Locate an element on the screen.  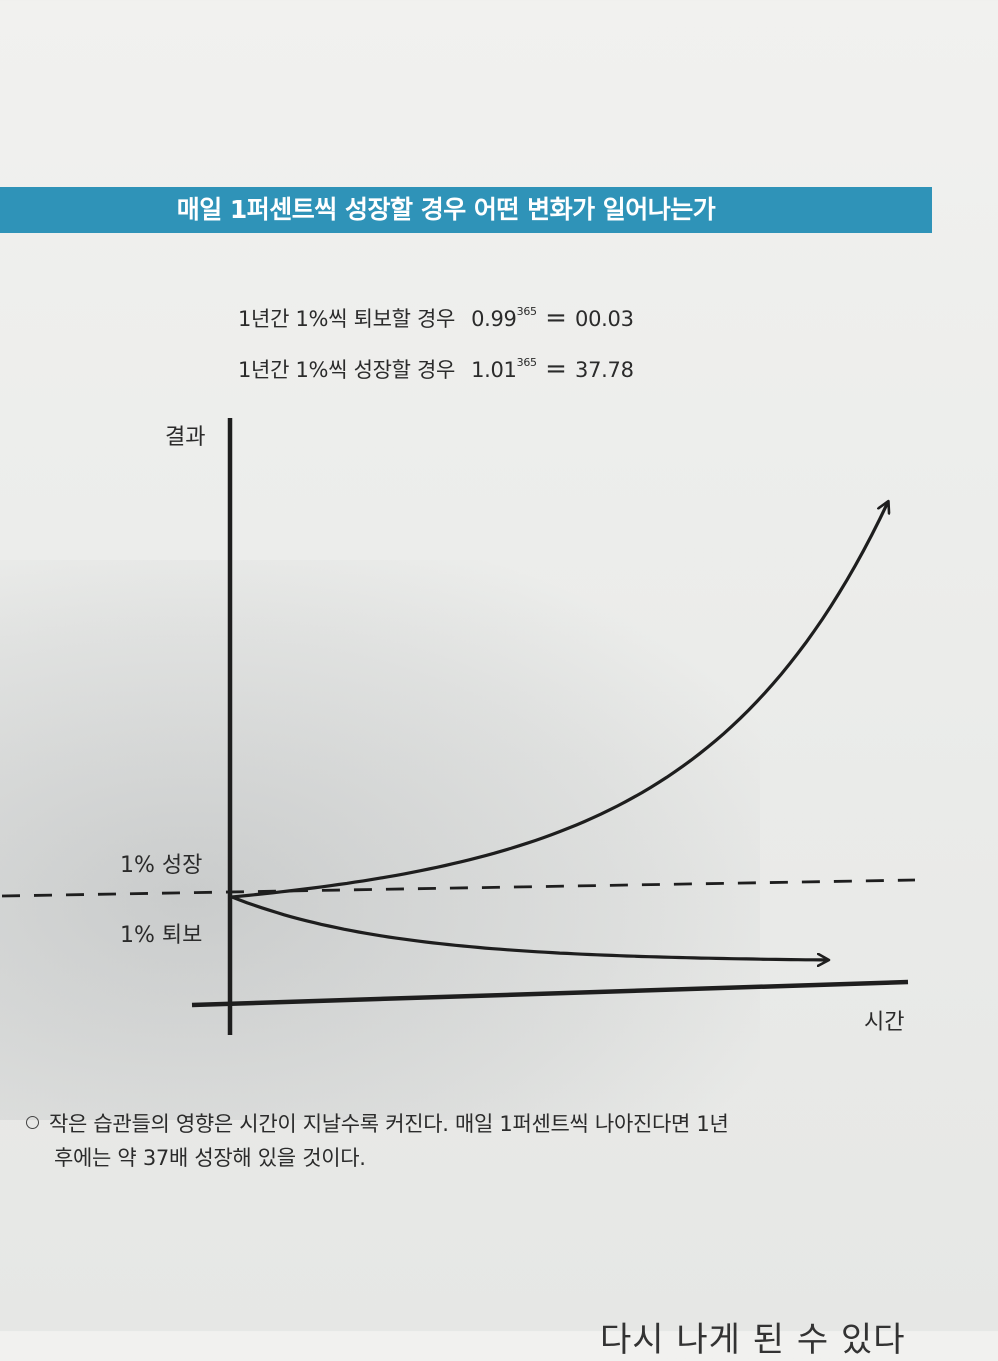
formula-decline-exponent: 365 is located at coordinates (526, 311).